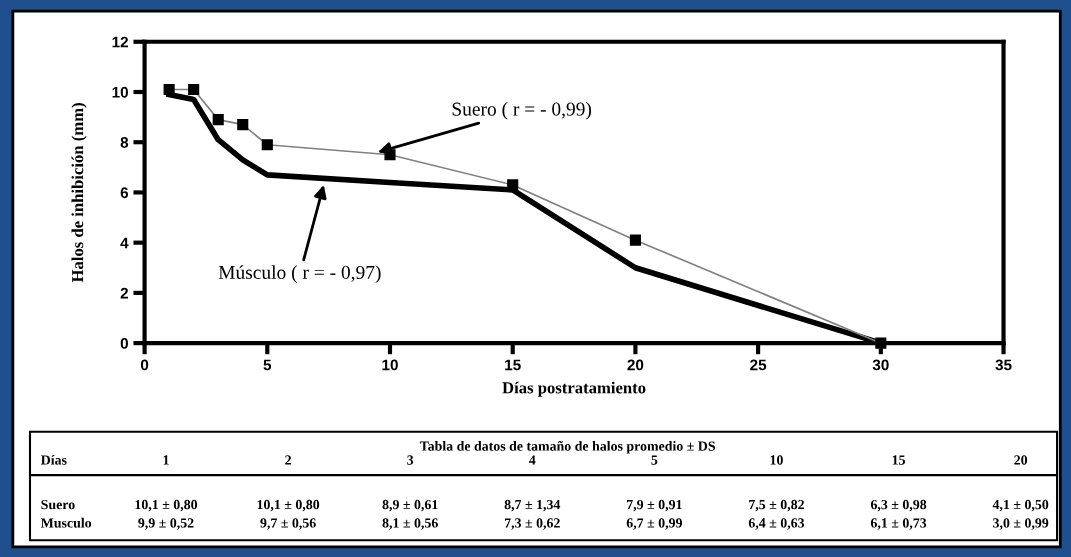 The image size is (1071, 557). I want to click on y-tick-label: 4, so click(124, 243).